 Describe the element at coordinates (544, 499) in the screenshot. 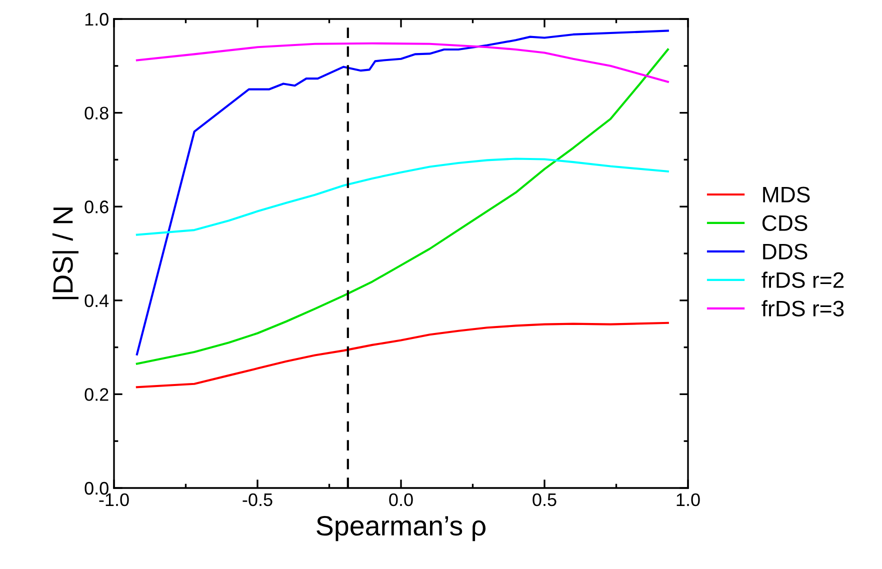

I see `x-tick-label: 0.5` at that location.